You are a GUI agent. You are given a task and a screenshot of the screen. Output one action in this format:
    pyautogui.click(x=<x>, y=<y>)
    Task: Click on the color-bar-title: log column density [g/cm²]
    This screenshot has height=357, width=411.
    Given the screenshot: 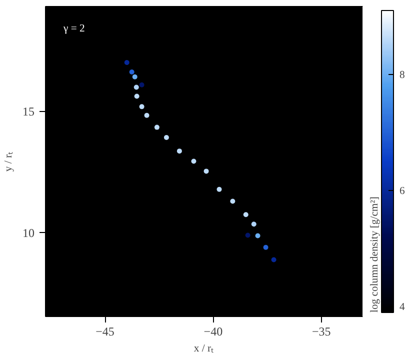 What is the action you would take?
    pyautogui.click(x=375, y=254)
    